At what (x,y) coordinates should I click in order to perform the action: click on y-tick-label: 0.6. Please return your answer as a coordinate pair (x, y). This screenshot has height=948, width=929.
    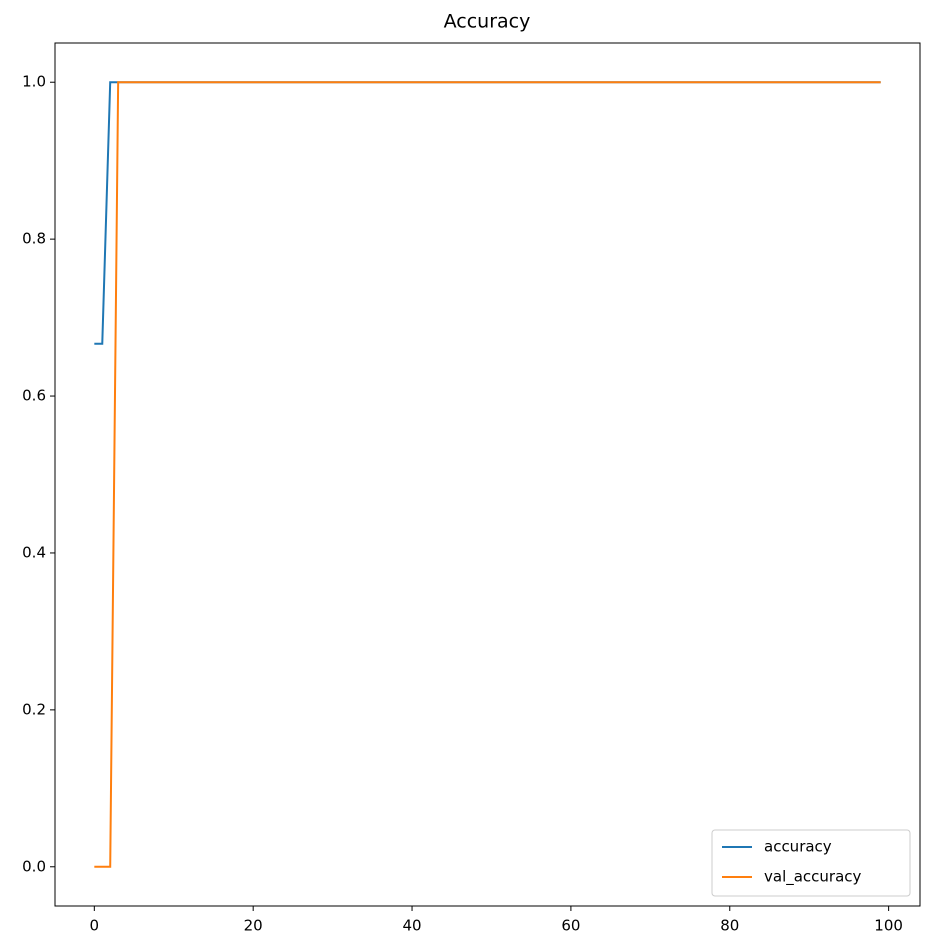
    Looking at the image, I should click on (34, 396).